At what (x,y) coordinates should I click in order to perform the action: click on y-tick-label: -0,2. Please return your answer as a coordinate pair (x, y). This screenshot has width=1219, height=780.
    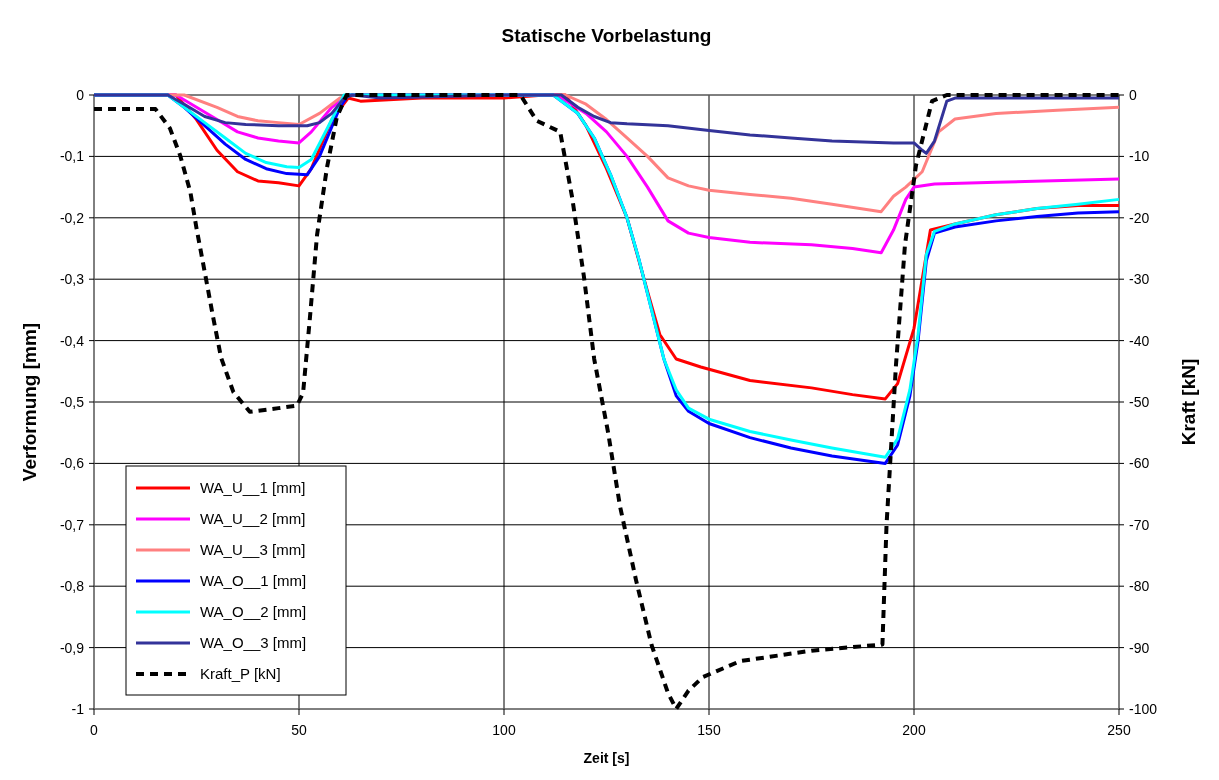
    Looking at the image, I should click on (72, 217).